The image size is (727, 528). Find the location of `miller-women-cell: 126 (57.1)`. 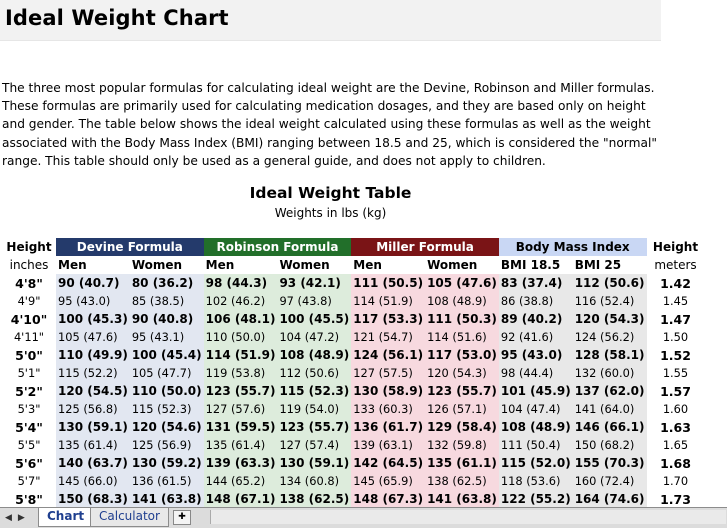

miller-women-cell: 126 (57.1) is located at coordinates (462, 409).